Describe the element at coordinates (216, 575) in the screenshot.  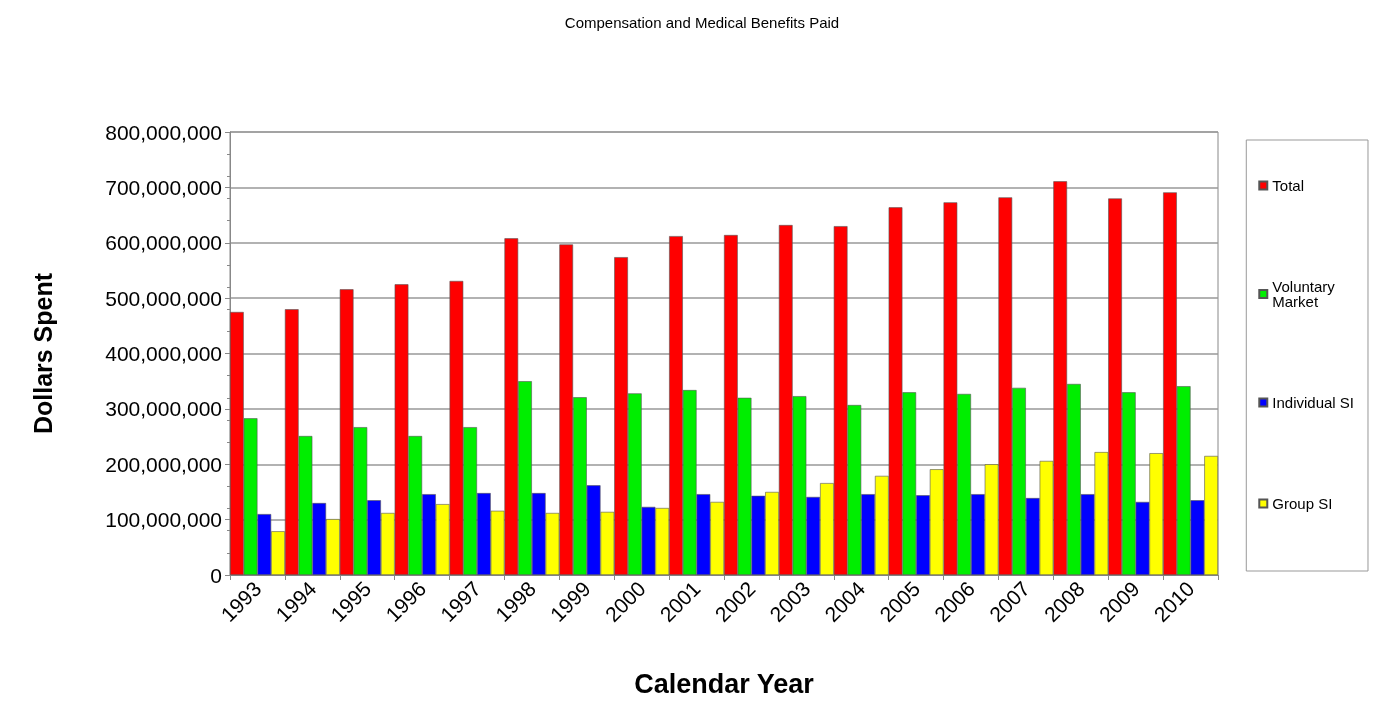
I see `y-tick-label: 0` at that location.